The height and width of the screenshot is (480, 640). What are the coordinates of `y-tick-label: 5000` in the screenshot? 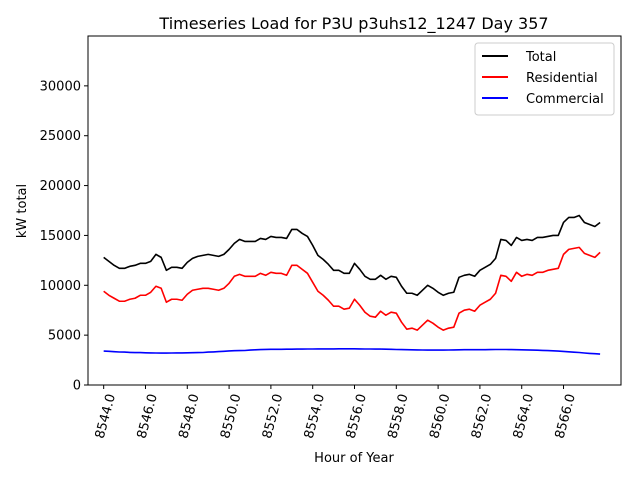 It's located at (64, 336).